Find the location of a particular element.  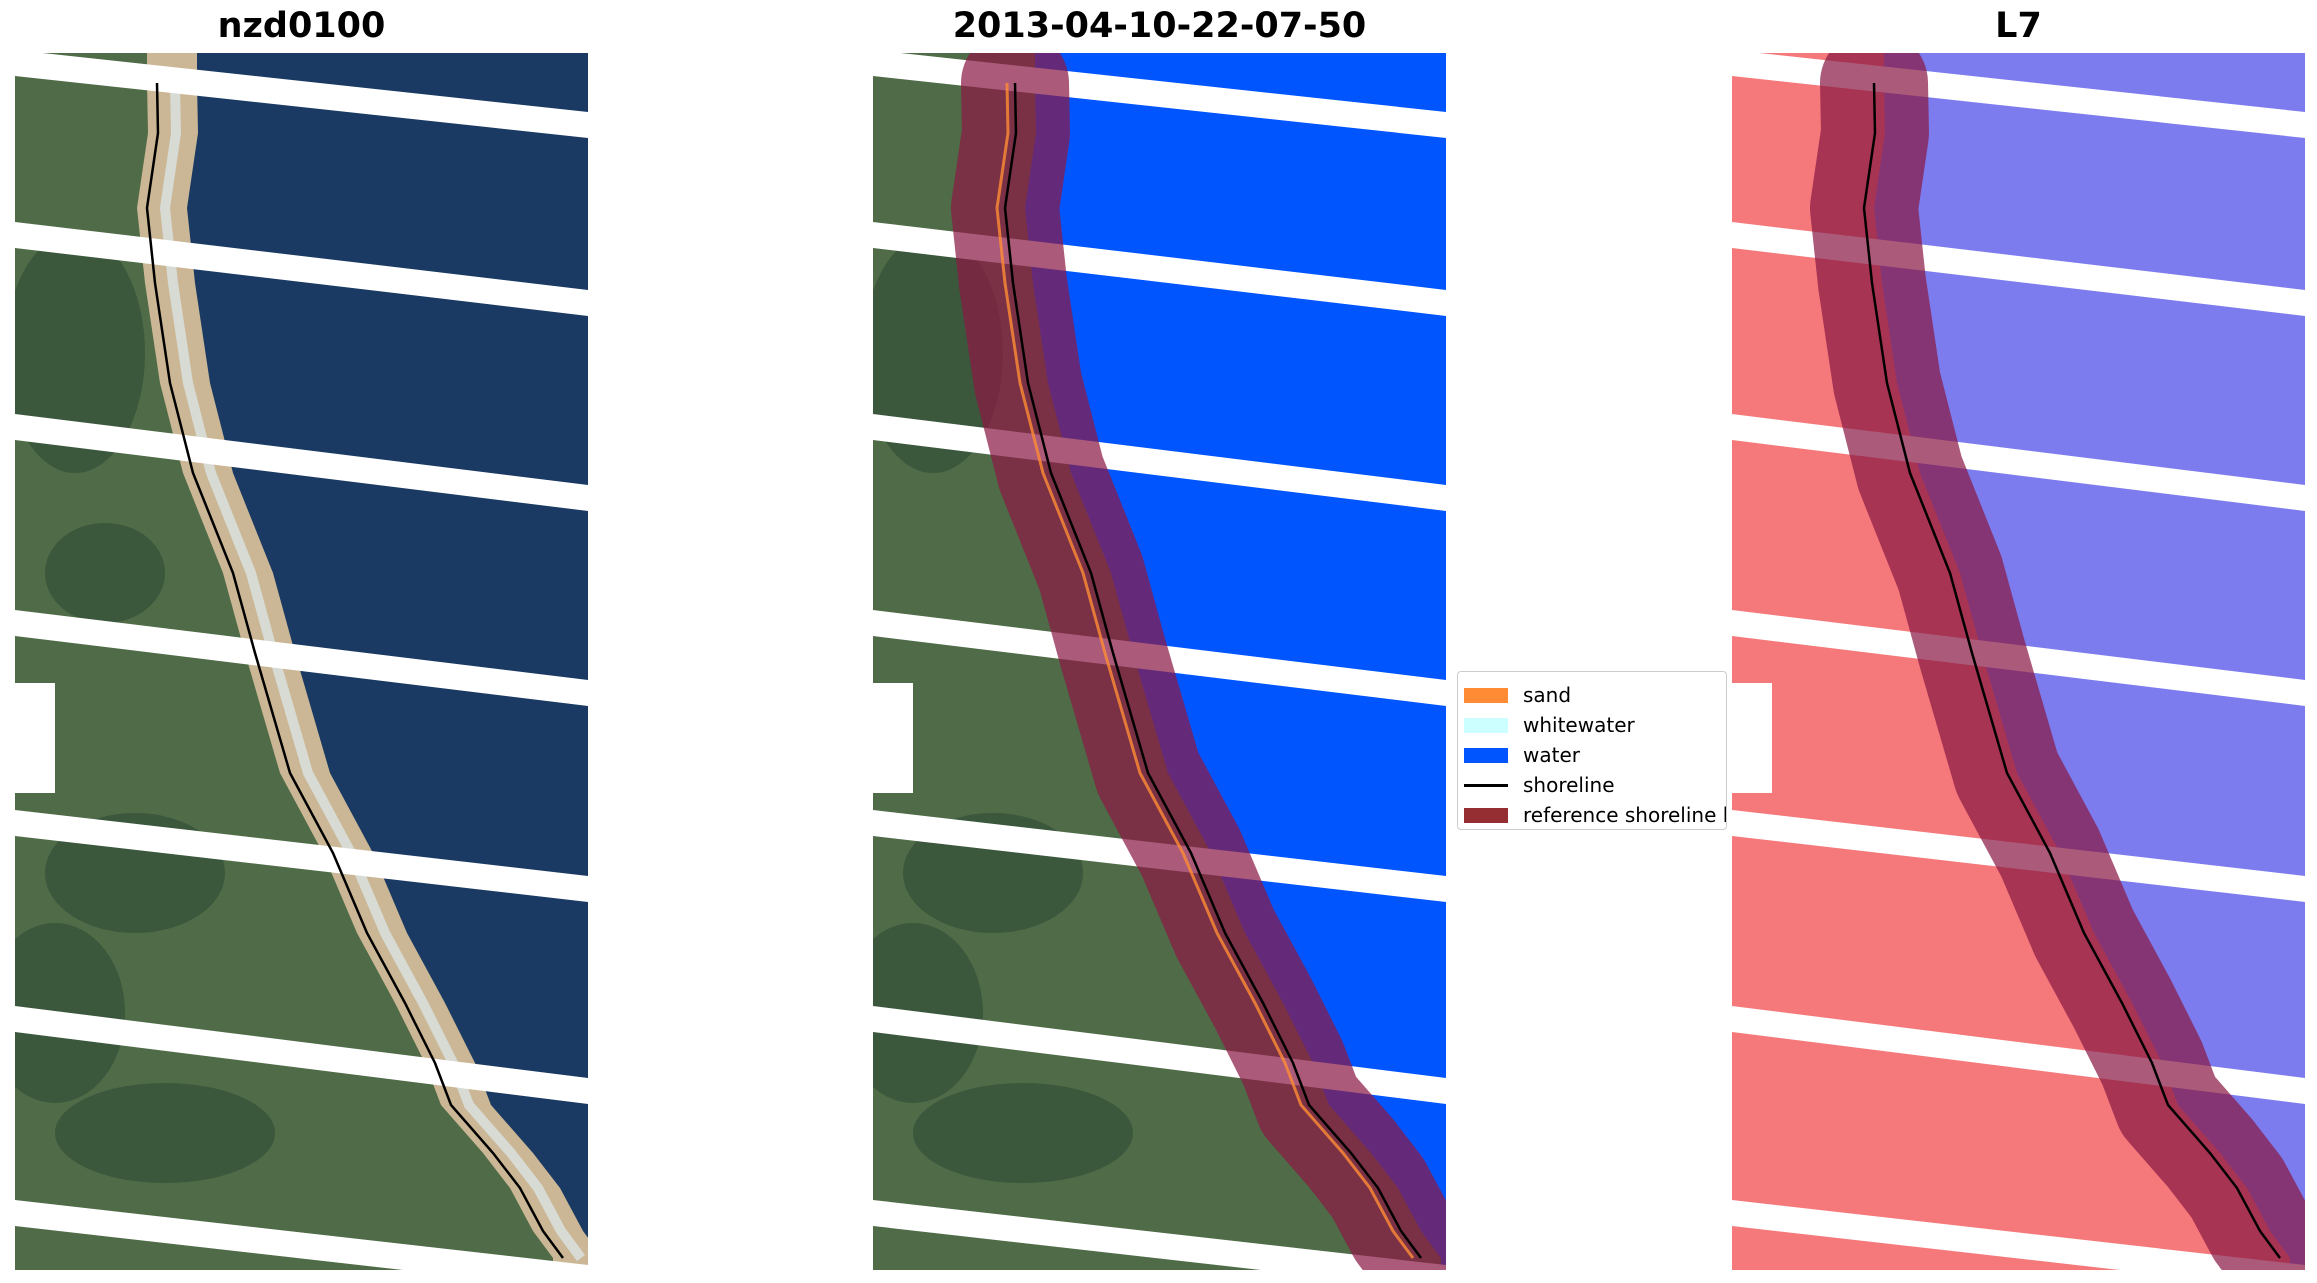

shoreline-line-swatch is located at coordinates (1486, 785).